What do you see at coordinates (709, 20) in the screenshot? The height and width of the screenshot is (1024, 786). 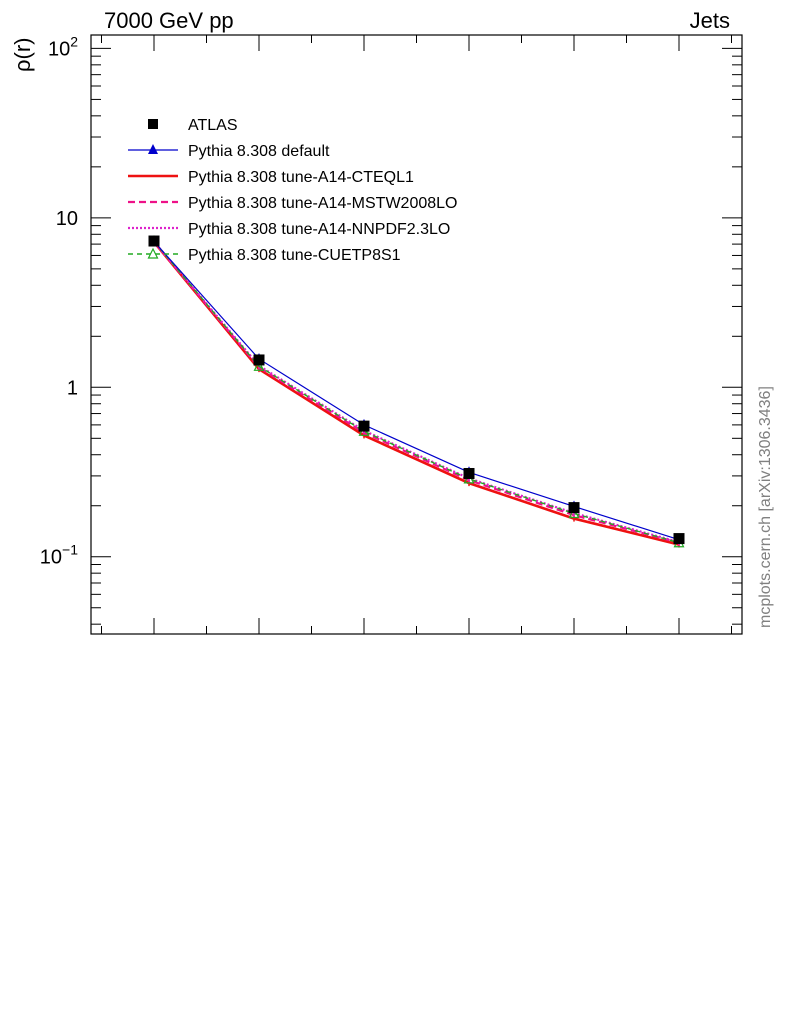 I see `process-label: Jets` at bounding box center [709, 20].